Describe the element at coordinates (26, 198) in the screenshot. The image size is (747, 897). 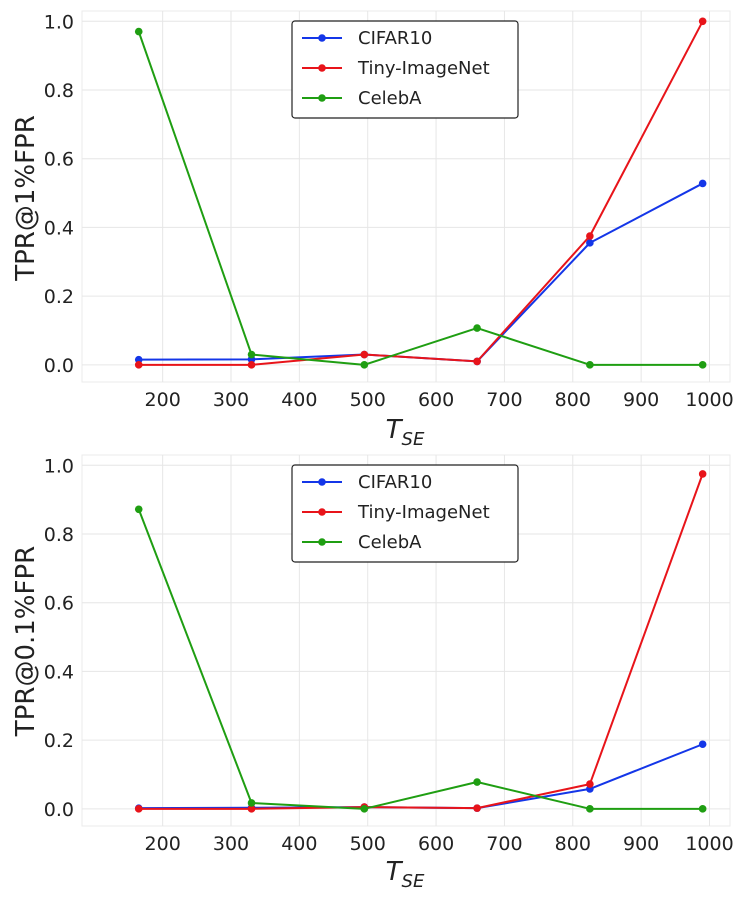
I see `y-axis-label: TPR@1%FPR` at that location.